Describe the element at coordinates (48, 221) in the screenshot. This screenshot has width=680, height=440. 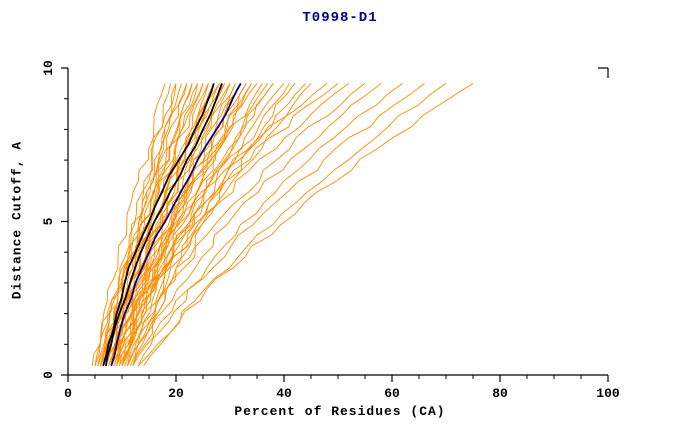
I see `y-tick-label: 5` at that location.